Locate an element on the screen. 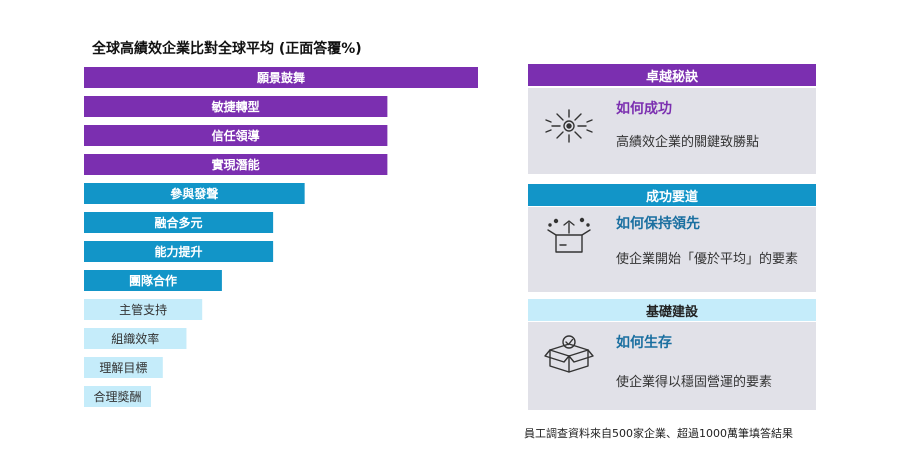 The image size is (900, 474). chart-title: 全球高績效企業比對全球平均 (正面答覆%) is located at coordinates (227, 49).